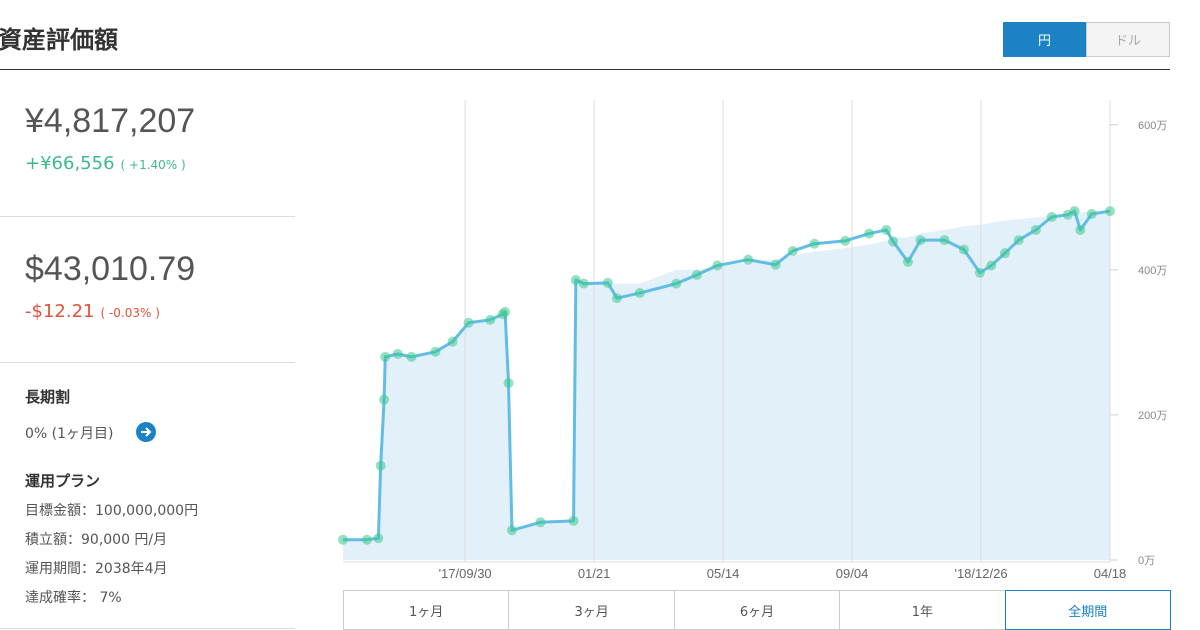 The height and width of the screenshot is (630, 1200). Describe the element at coordinates (594, 573) in the screenshot. I see `x-tick-label: 01/21` at that location.